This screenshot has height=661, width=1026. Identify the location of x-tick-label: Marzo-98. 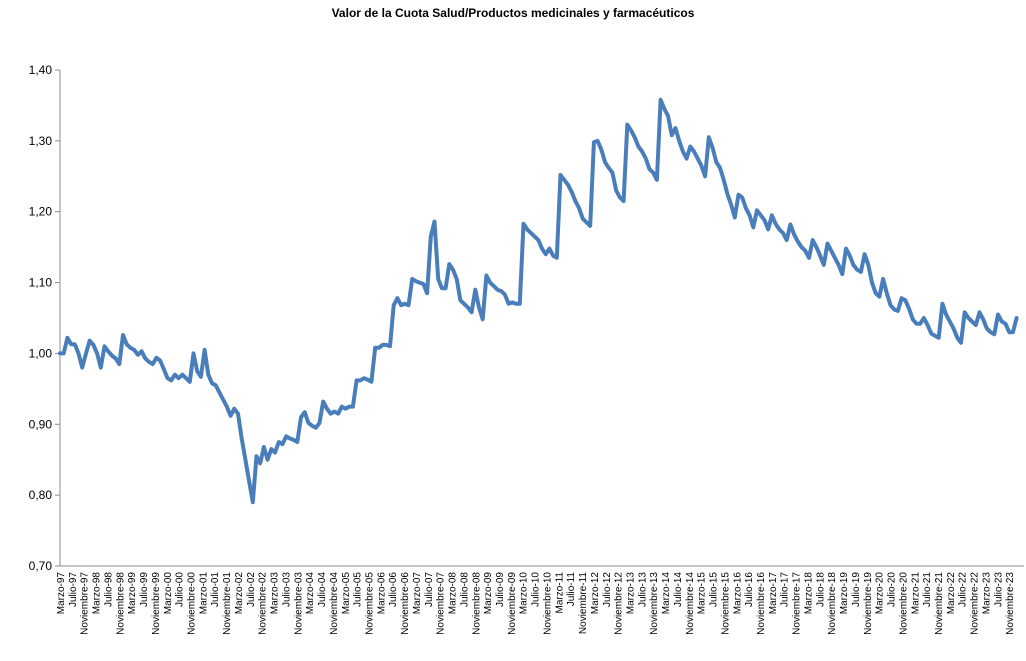
(97, 593).